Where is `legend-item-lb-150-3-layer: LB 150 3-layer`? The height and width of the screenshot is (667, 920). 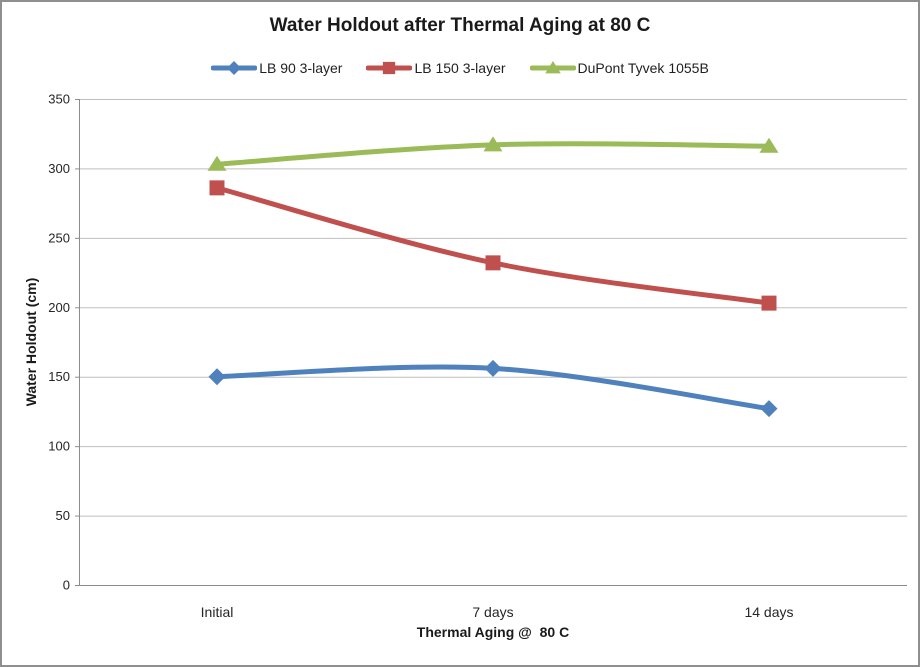 legend-item-lb-150-3-layer: LB 150 3-layer is located at coordinates (436, 68).